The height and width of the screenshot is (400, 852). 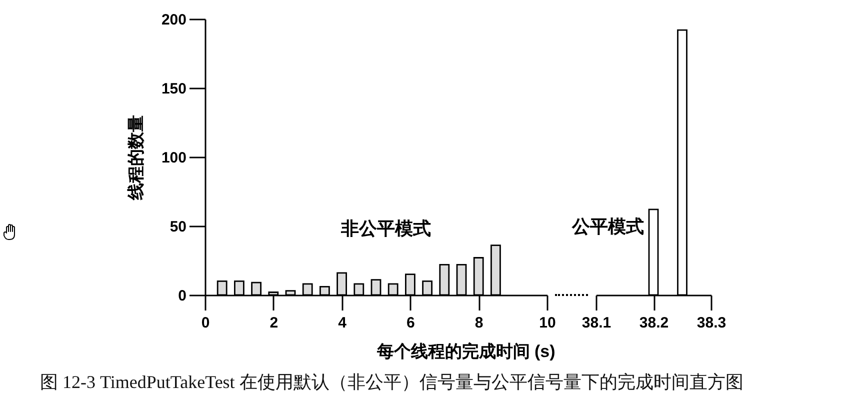 What do you see at coordinates (205, 323) in the screenshot?
I see `x-tick-label: 0` at bounding box center [205, 323].